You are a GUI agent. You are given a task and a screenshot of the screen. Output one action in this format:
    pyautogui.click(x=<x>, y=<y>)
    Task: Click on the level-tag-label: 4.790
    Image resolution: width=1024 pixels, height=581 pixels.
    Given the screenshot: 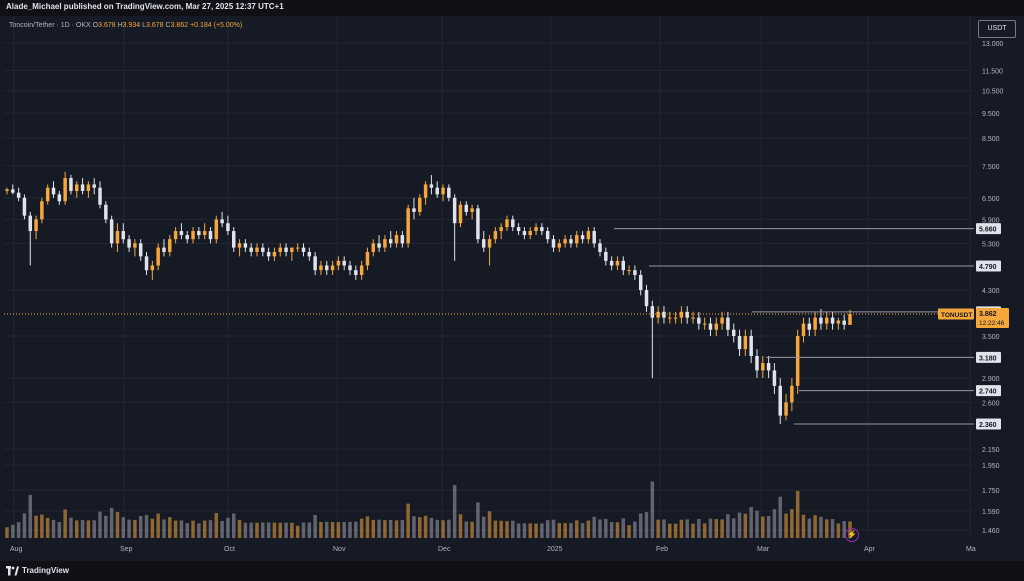 What is the action you would take?
    pyautogui.click(x=988, y=267)
    